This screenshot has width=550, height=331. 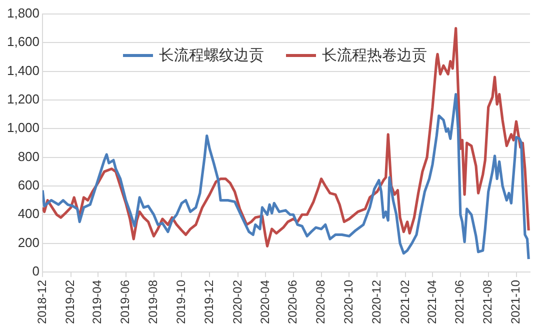 What do you see at coordinates (349, 302) in the screenshot?
I see `x-tick-label: 2020-10` at bounding box center [349, 302].